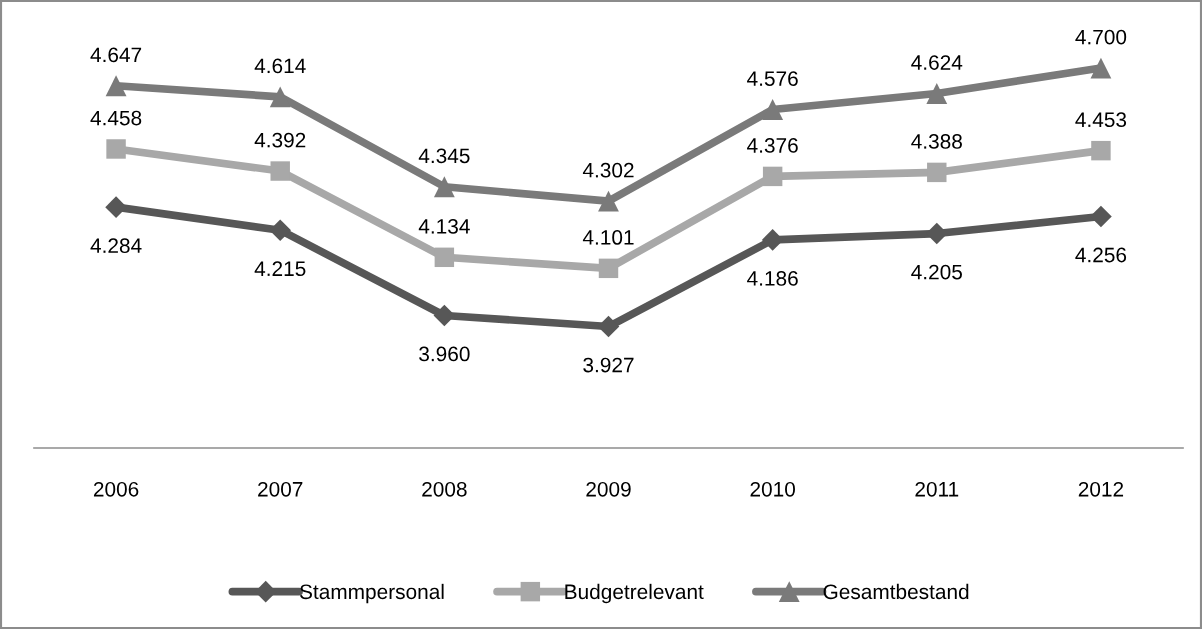  I want to click on data-label: 4.302, so click(608, 170).